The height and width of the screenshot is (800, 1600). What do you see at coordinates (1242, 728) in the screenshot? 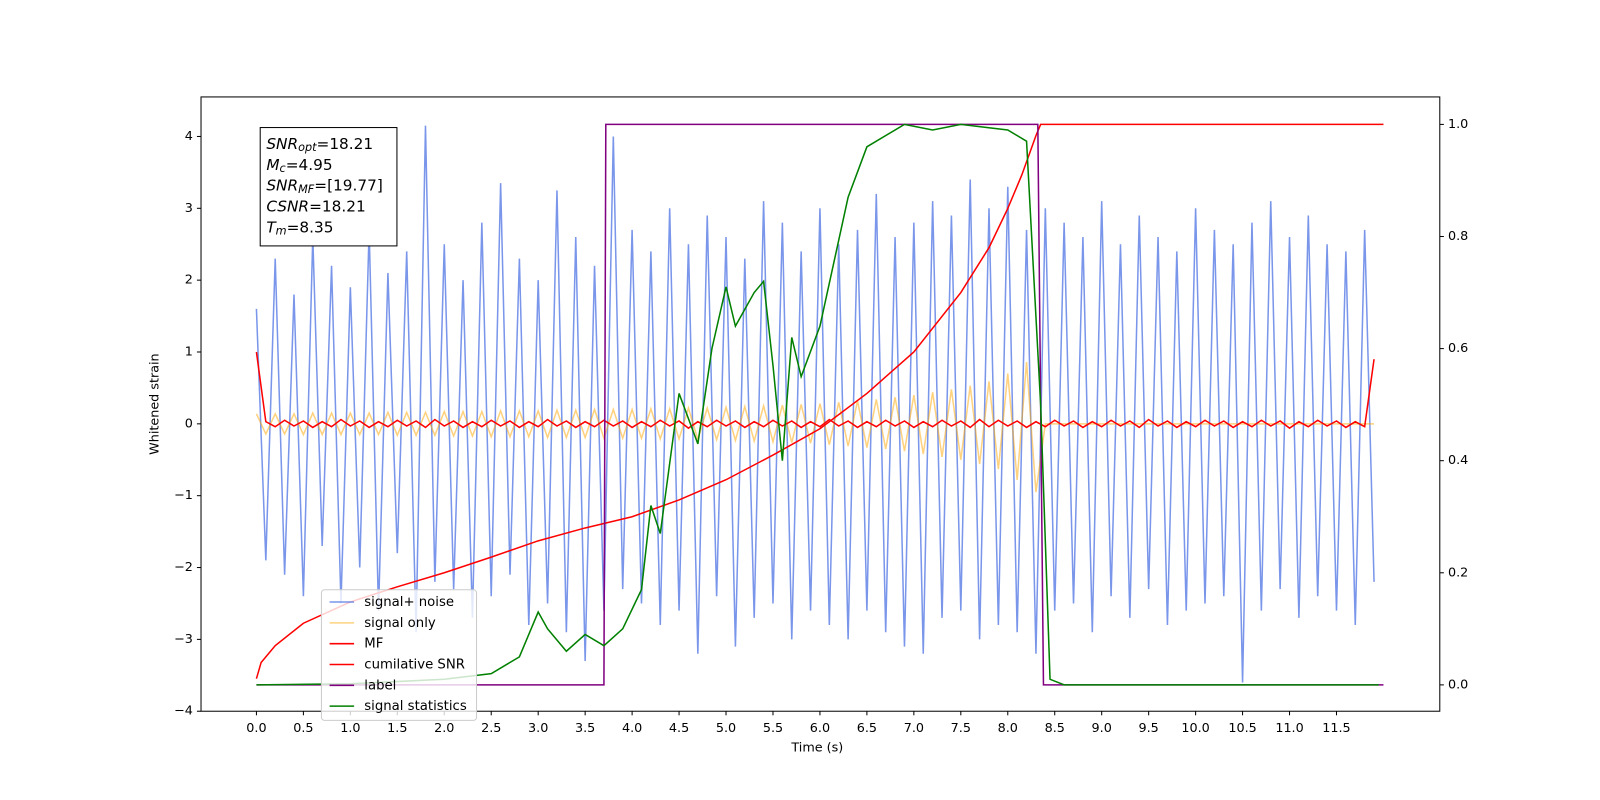
I see `x-tick-label: 10.5` at bounding box center [1242, 728].